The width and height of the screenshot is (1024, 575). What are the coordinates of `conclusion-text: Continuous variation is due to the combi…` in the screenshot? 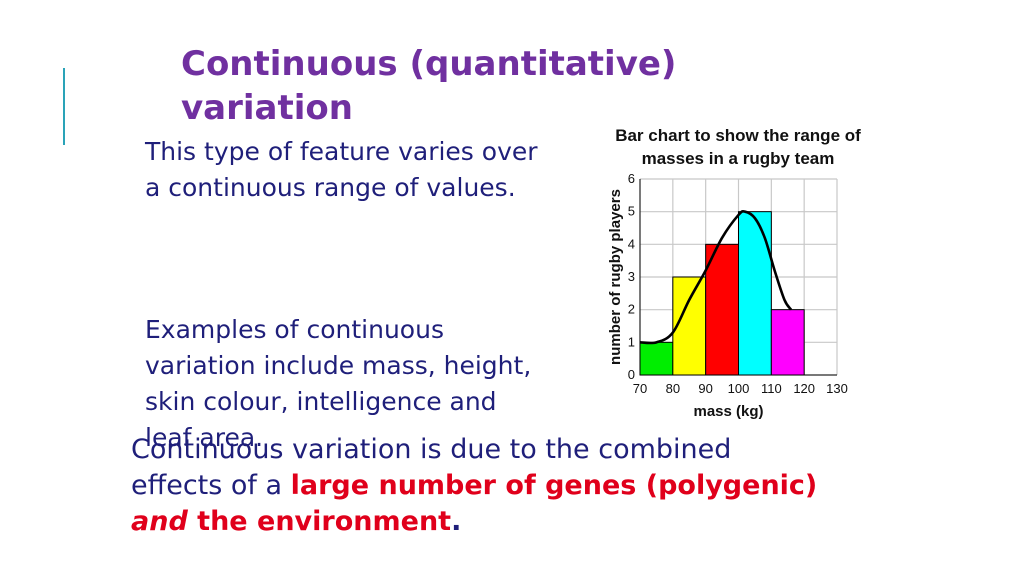 It's located at (431, 467).